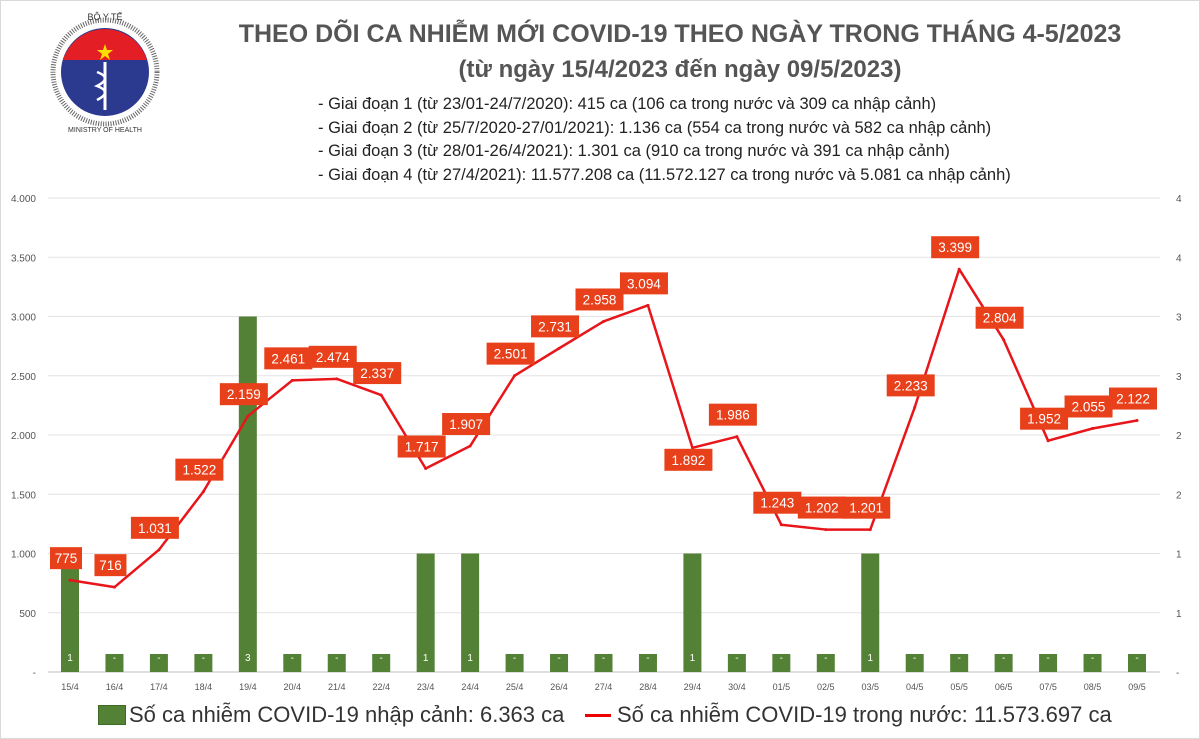  I want to click on data-label: 2.474, so click(333, 357).